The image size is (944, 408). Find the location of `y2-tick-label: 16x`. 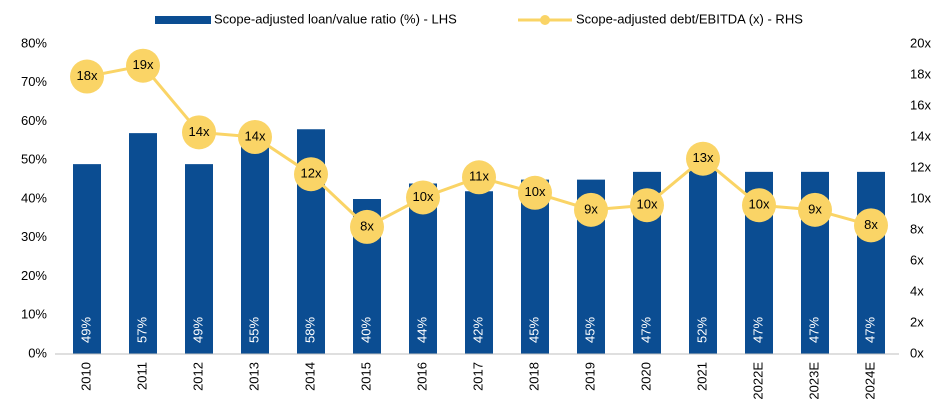

y2-tick-label: 16x is located at coordinates (920, 104).